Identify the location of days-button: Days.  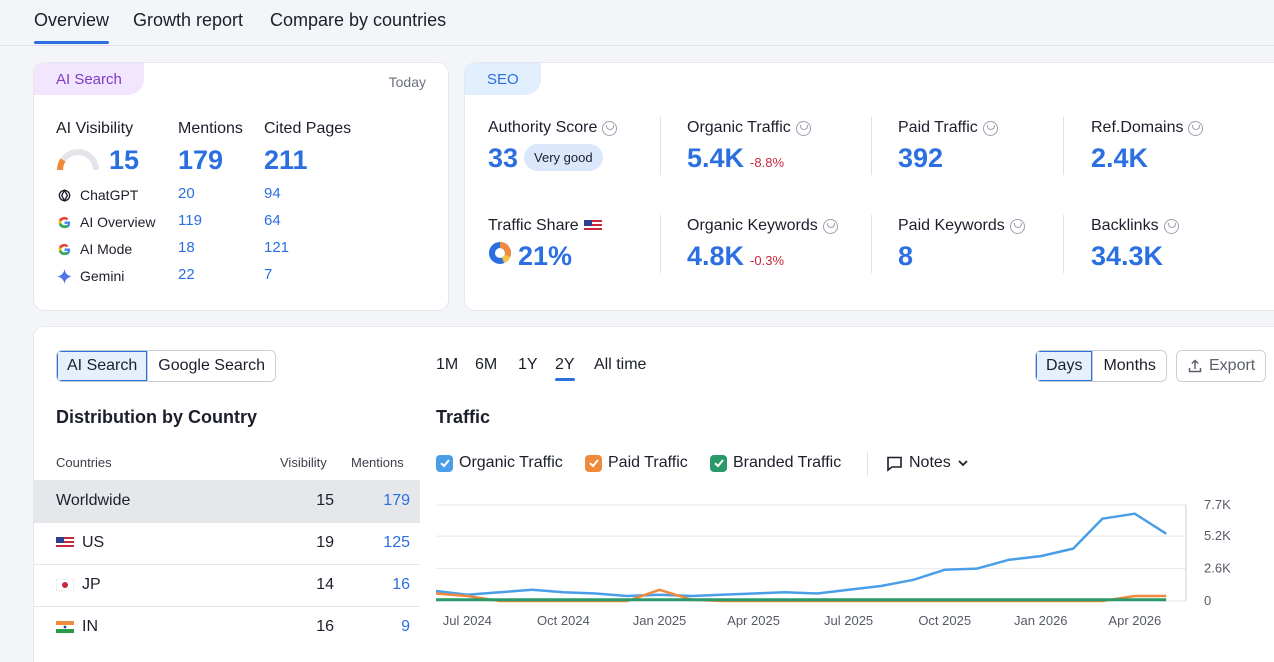
(1064, 366).